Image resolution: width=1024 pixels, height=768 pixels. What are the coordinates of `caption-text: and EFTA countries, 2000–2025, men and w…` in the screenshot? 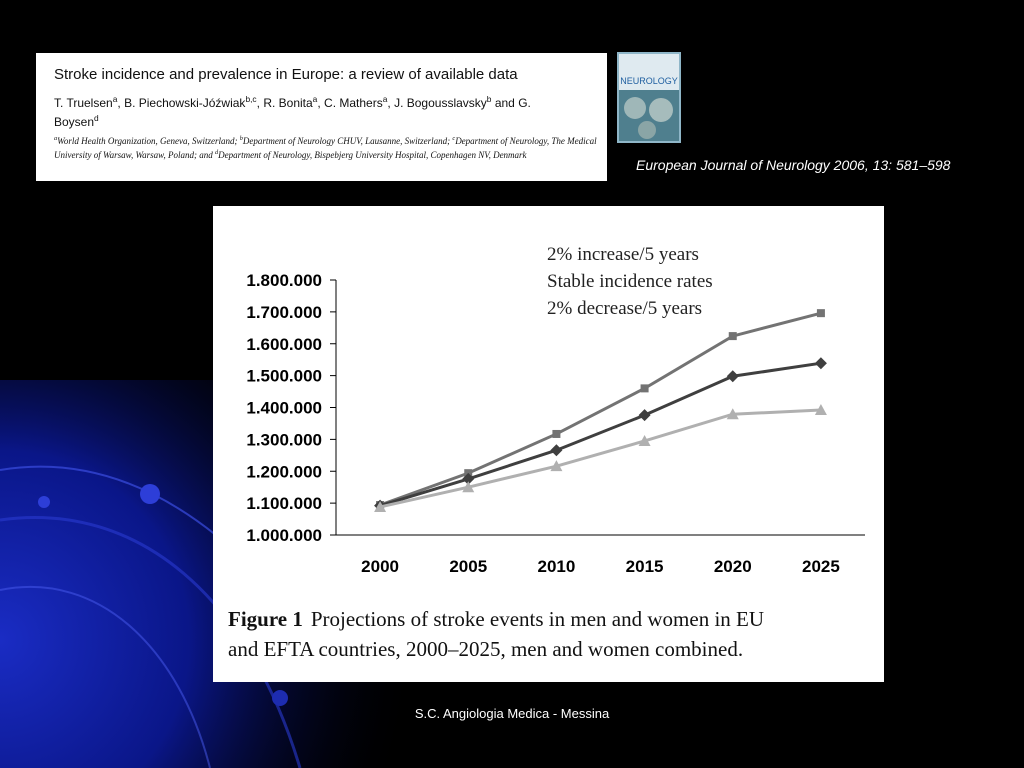 It's located at (486, 649).